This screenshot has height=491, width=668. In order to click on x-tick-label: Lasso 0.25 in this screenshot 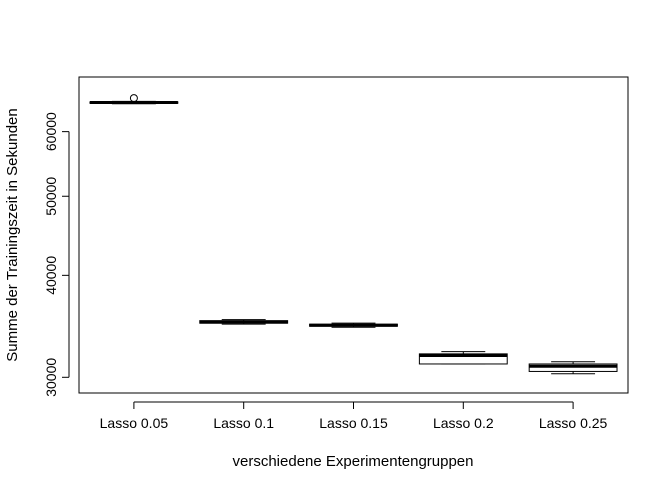, I will do `click(573, 423)`.